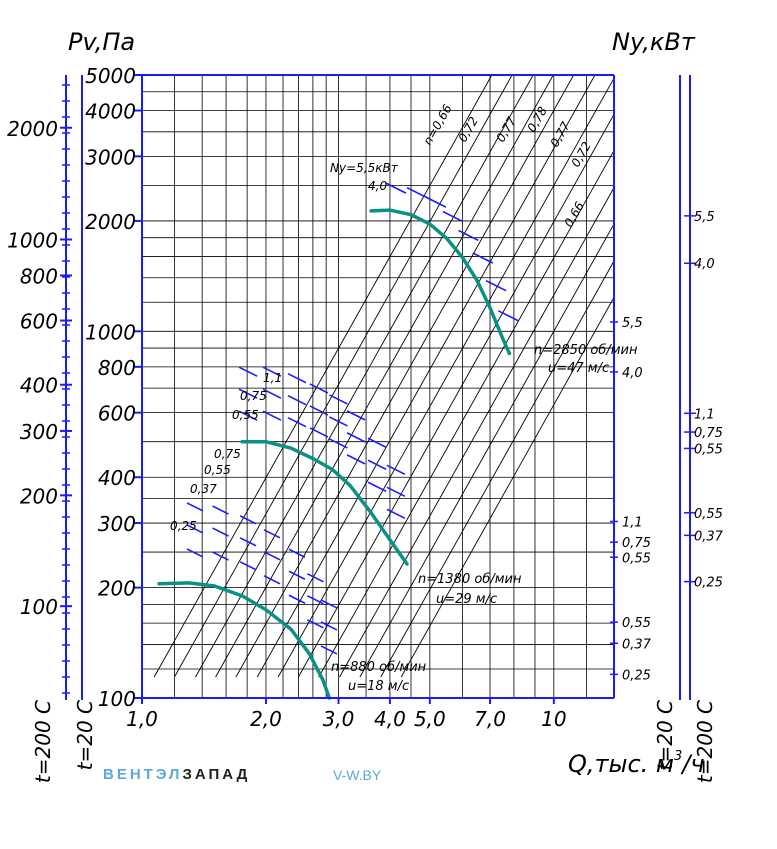 Image resolution: width=777 pixels, height=849 pixels. What do you see at coordinates (574, 214) in the screenshot?
I see `efficiency-label: 0,66` at bounding box center [574, 214].